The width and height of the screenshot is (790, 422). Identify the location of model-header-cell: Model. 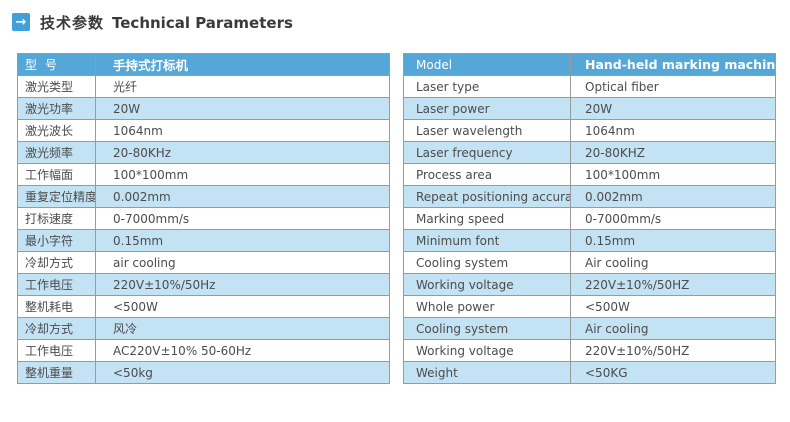
(487, 64).